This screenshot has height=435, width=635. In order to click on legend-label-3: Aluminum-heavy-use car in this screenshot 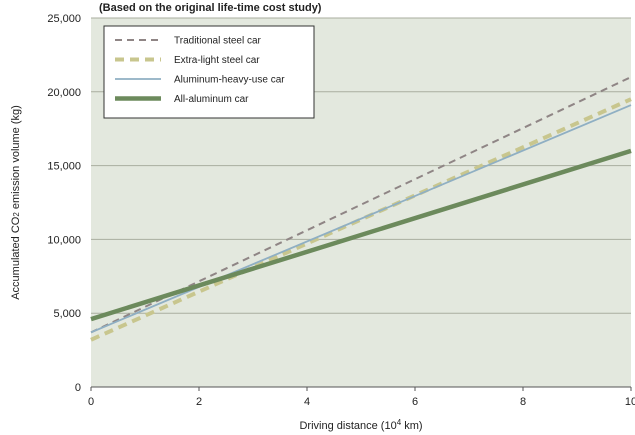, I will do `click(229, 80)`.